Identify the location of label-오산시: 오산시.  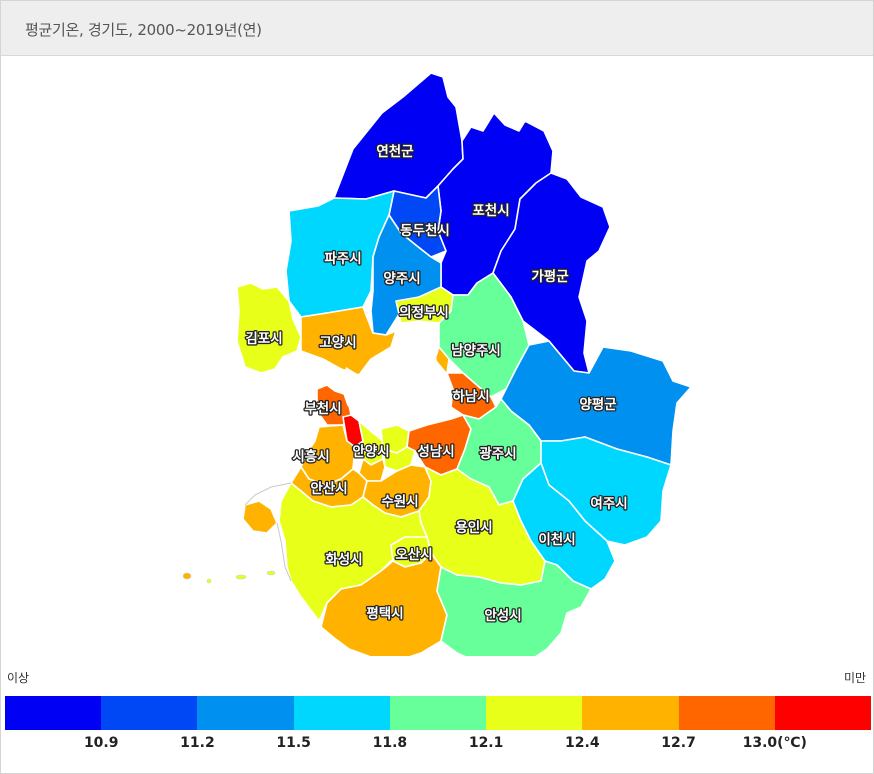
(413, 554).